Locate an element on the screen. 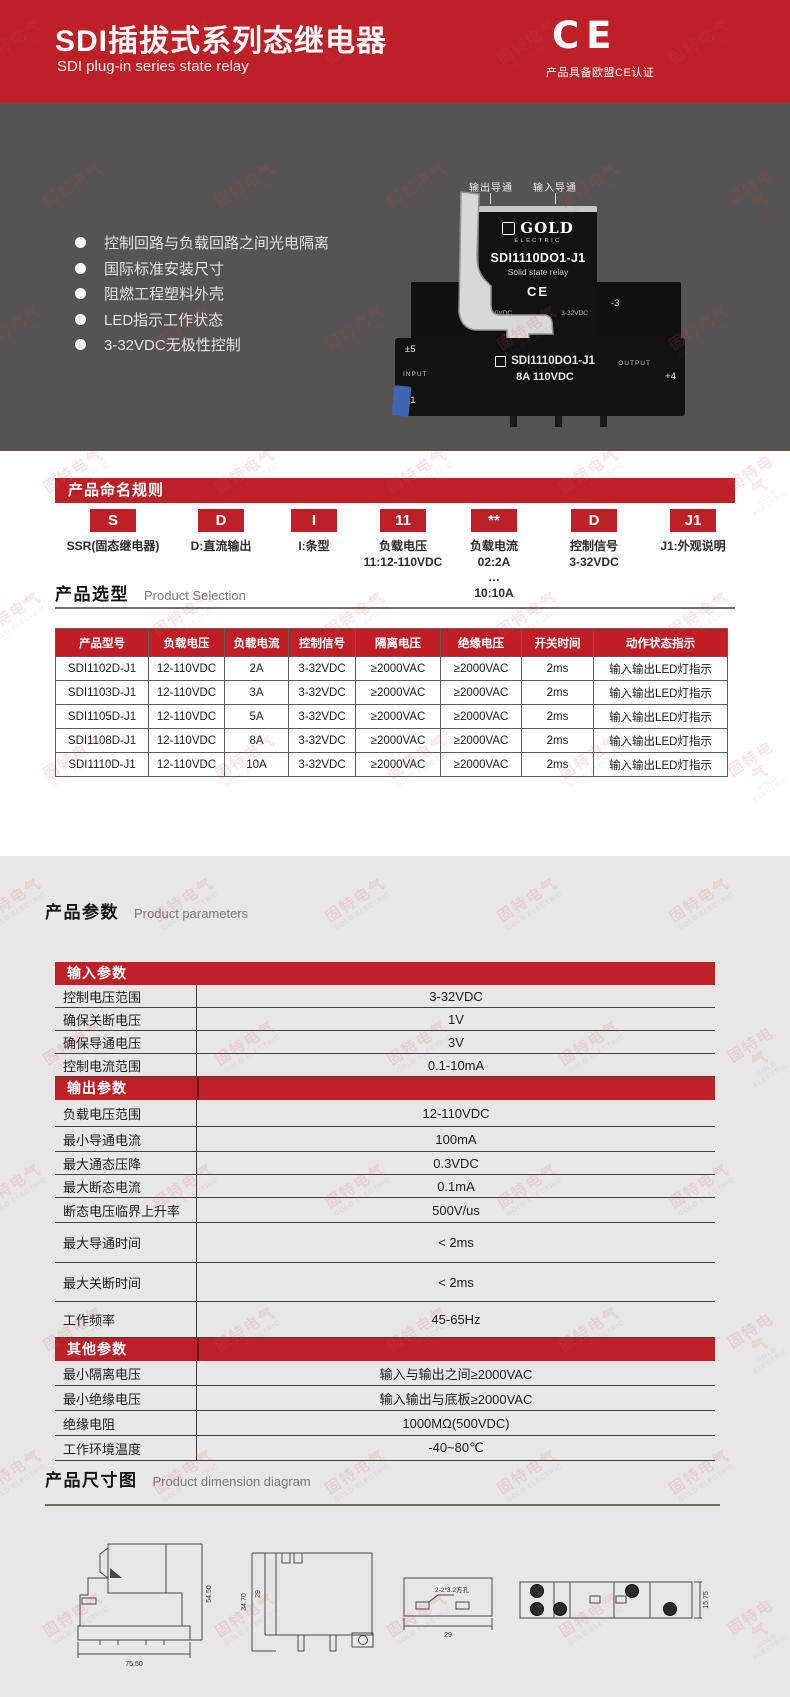 The width and height of the screenshot is (790, 1697). parameter-row: 工作环境温度 -40~80℃ is located at coordinates (385, 1448).